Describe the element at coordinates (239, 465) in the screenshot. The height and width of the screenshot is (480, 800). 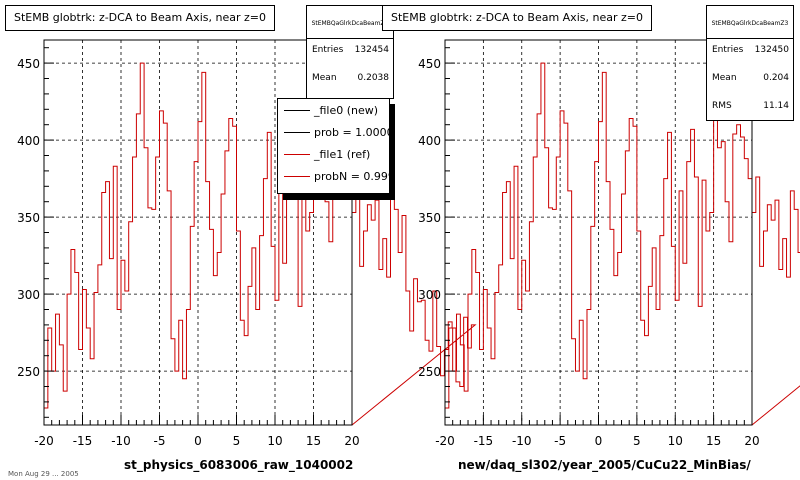
I see `x-axis-label-left: st_physics_6083006_raw_1040002` at that location.